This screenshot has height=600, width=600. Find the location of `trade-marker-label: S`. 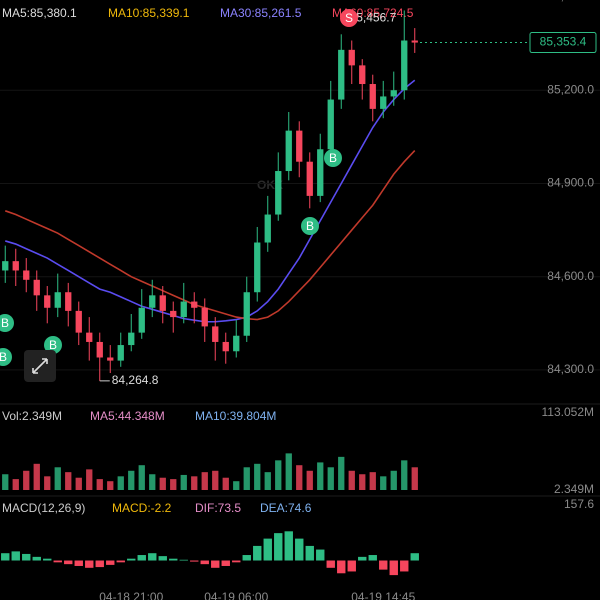

trade-marker-label: S is located at coordinates (349, 18).